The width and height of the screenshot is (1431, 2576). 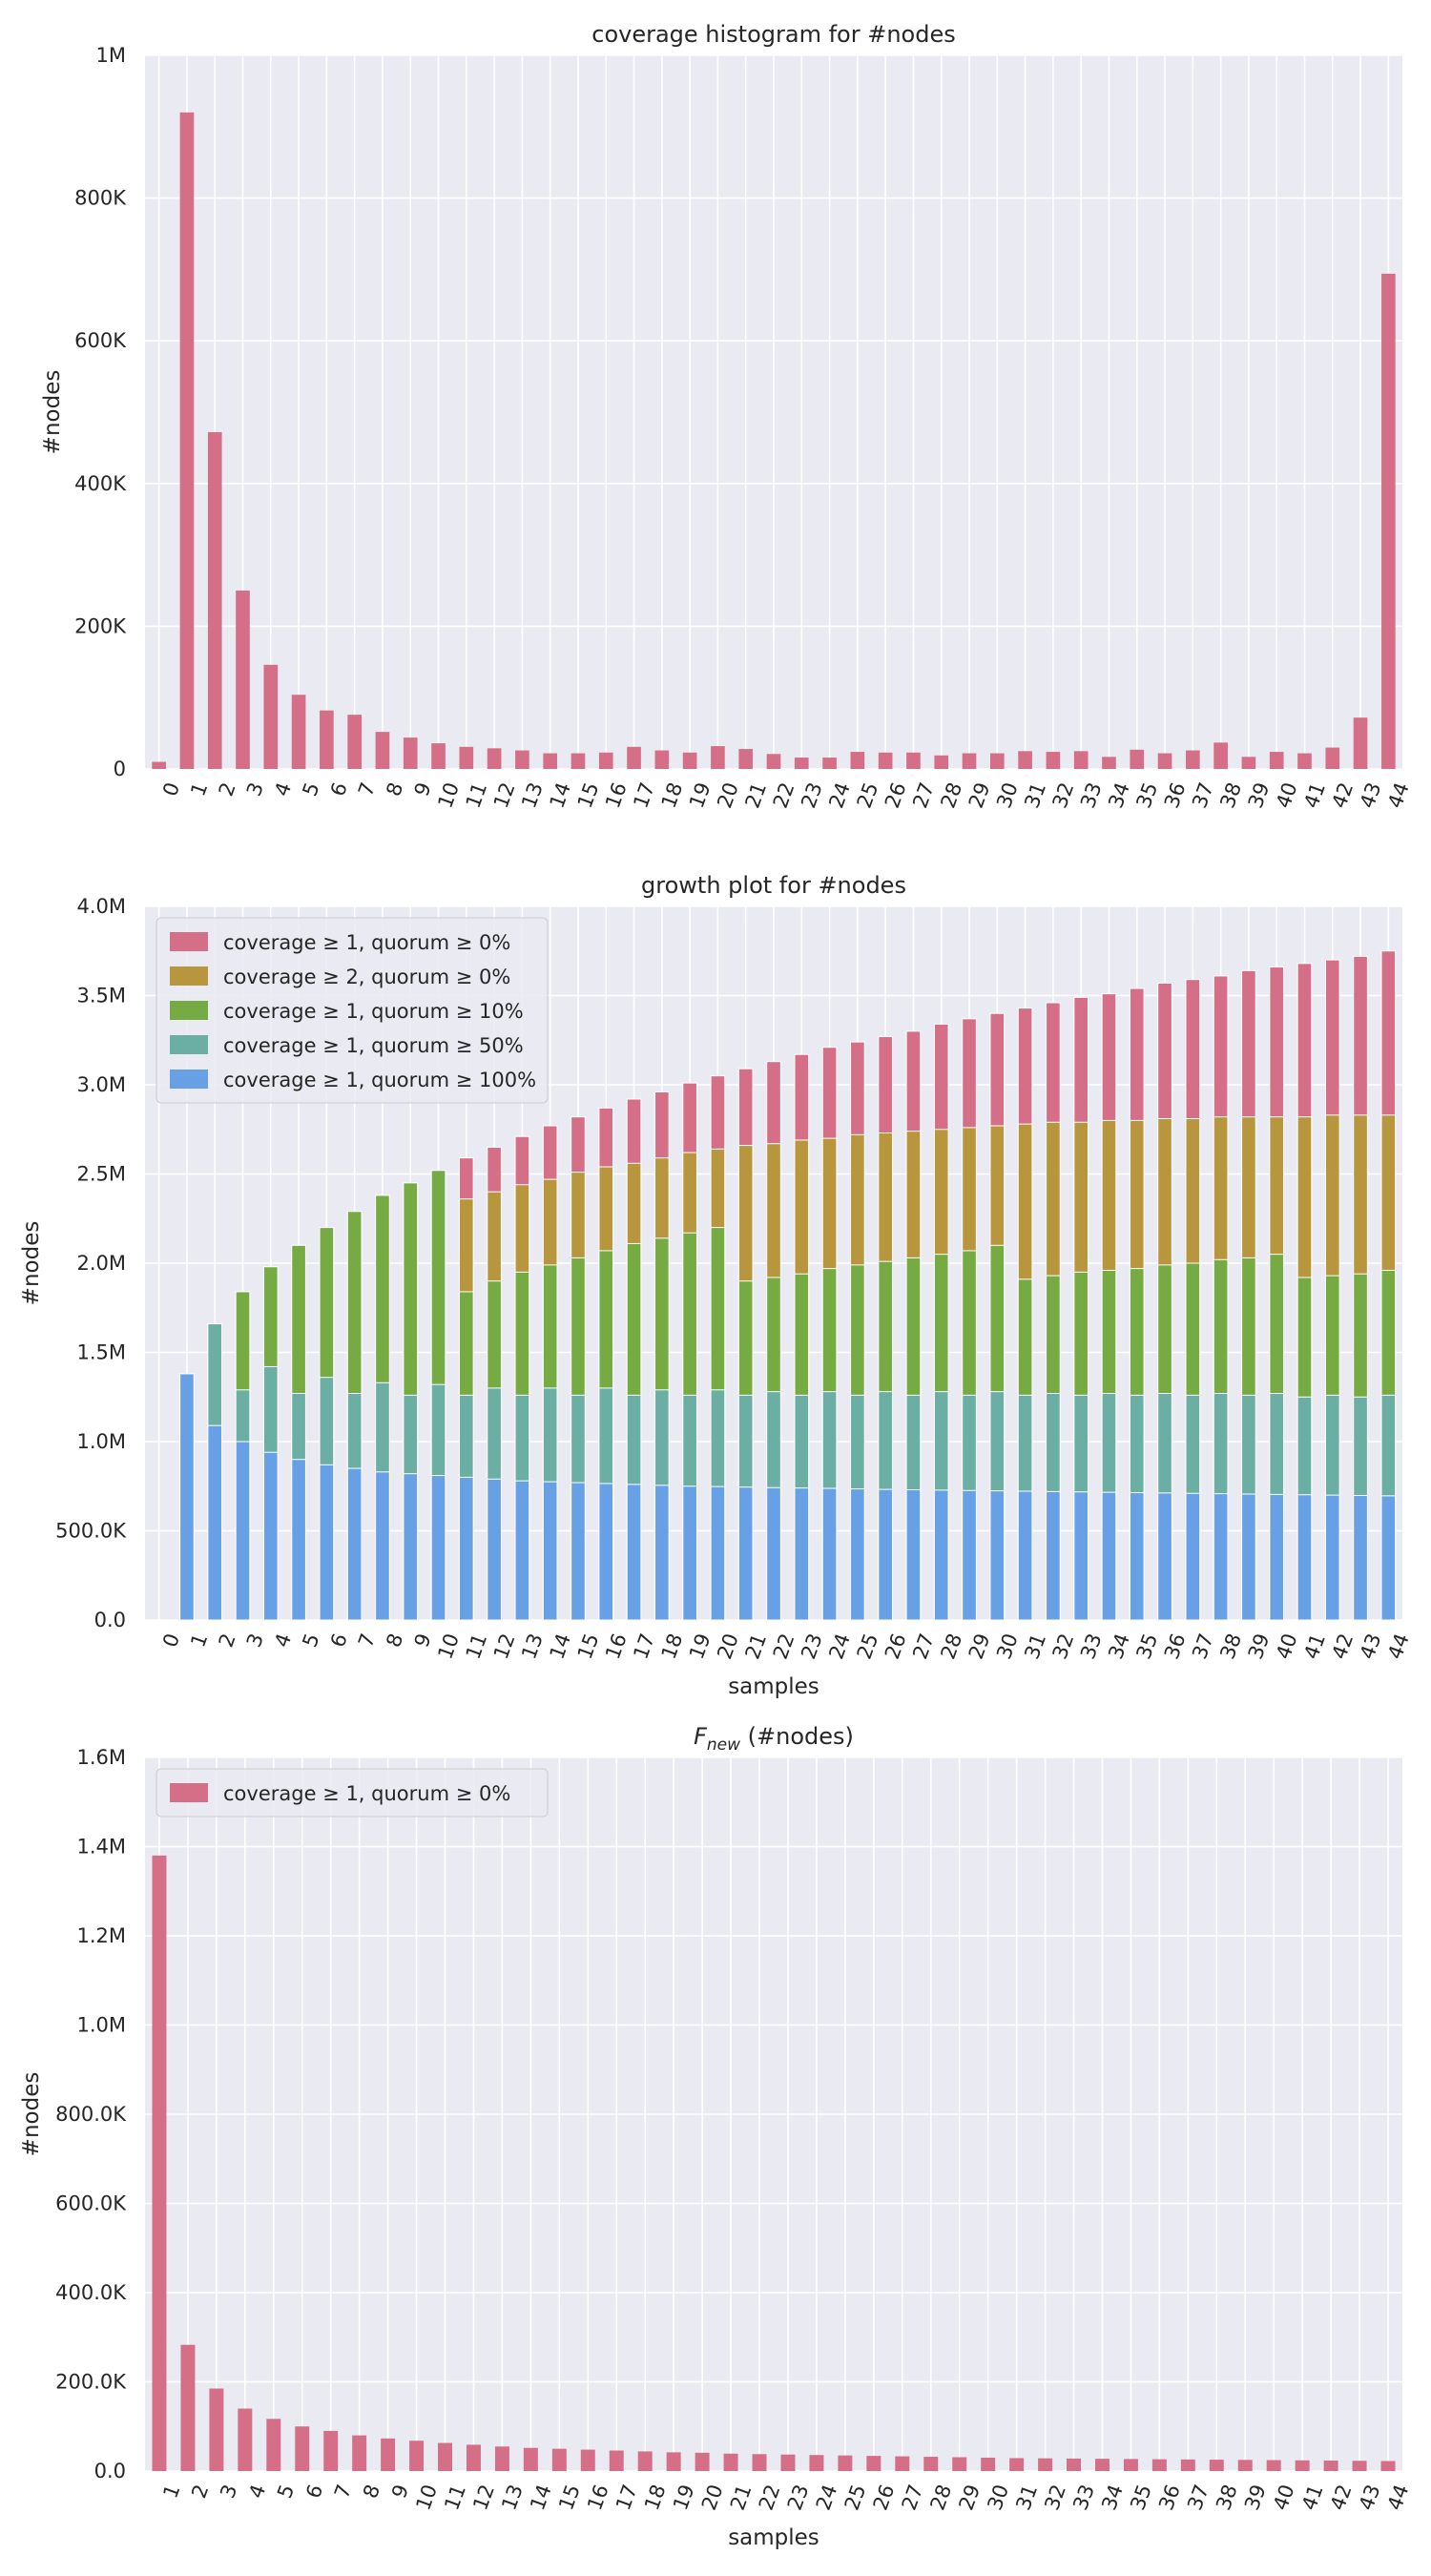 I want to click on y-tick-label: 1M, so click(x=111, y=55).